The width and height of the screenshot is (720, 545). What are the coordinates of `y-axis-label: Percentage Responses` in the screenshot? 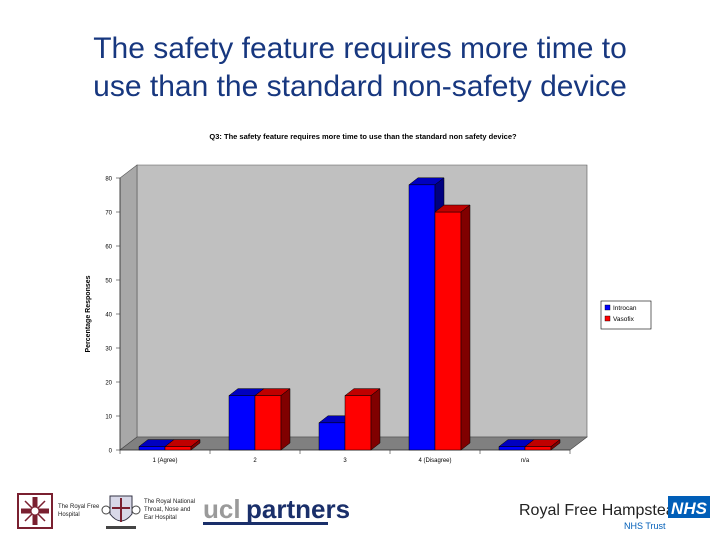 It's located at (88, 313).